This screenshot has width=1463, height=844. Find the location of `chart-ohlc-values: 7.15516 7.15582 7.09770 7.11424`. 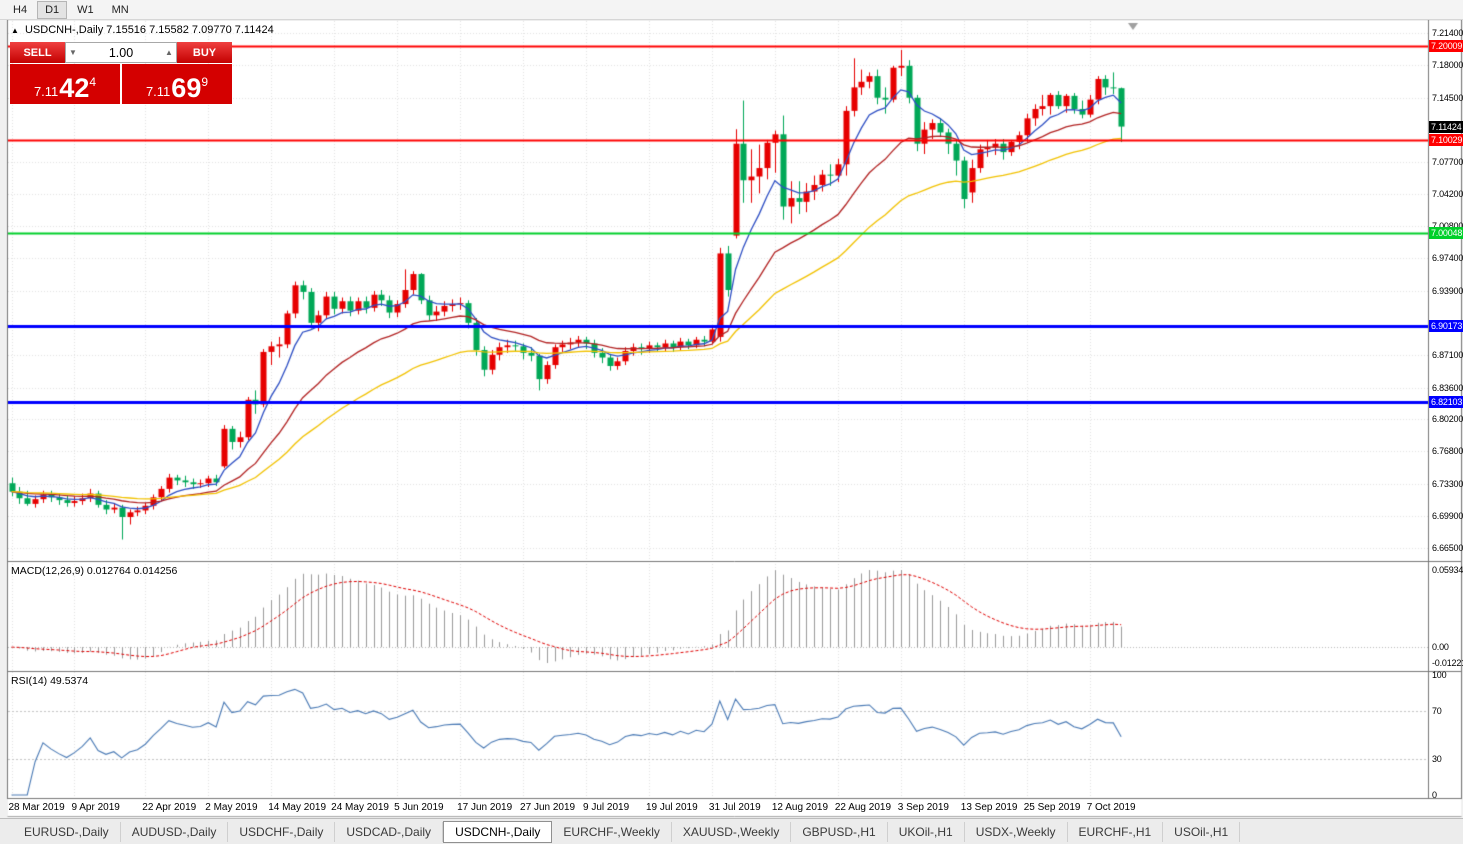

chart-ohlc-values: 7.15516 7.15582 7.09770 7.11424 is located at coordinates (190, 30).